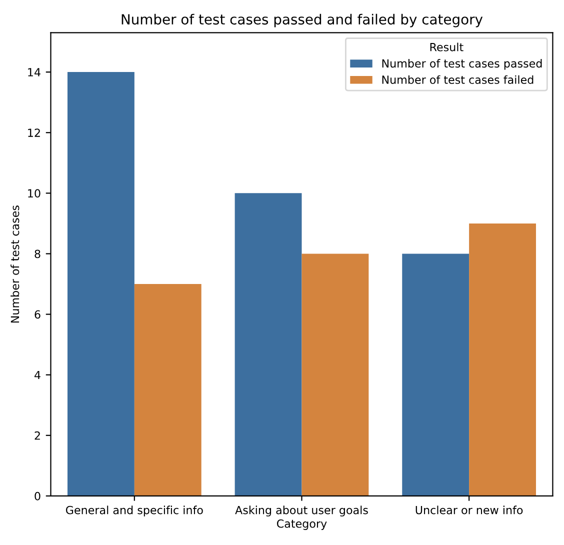 Image resolution: width=564 pixels, height=545 pixels. Describe the element at coordinates (134, 511) in the screenshot. I see `x-tick-label: General and specific info` at that location.